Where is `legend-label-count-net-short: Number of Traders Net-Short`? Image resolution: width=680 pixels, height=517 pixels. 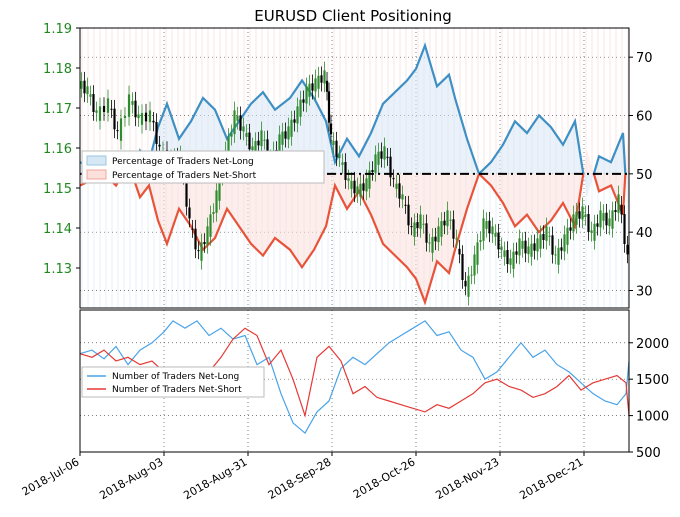
legend-label-count-net-short: Number of Traders Net-Short is located at coordinates (177, 390).